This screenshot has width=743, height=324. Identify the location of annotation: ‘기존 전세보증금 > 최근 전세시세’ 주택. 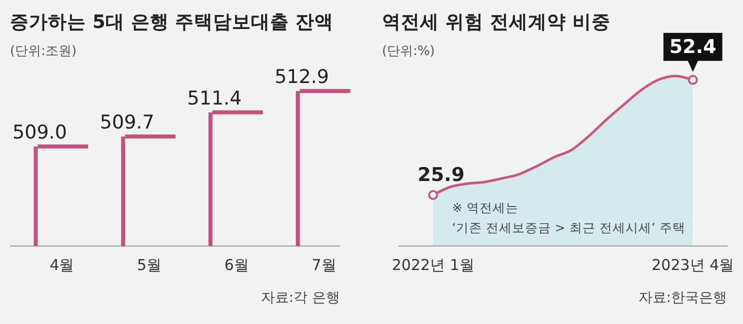
(569, 227).